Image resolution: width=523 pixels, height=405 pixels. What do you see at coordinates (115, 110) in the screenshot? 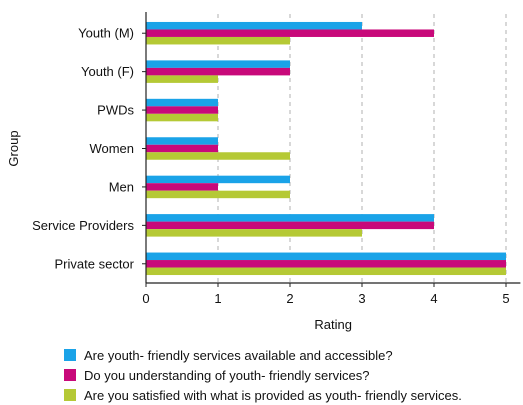
I see `y-tick-label: PWDs` at bounding box center [115, 110].